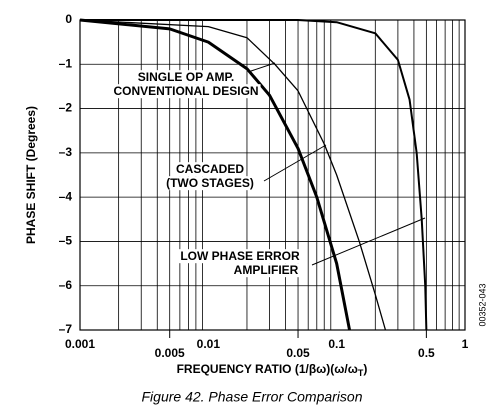 This screenshot has height=418, width=499. Describe the element at coordinates (465, 344) in the screenshot. I see `x-tick-label: 1` at that location.